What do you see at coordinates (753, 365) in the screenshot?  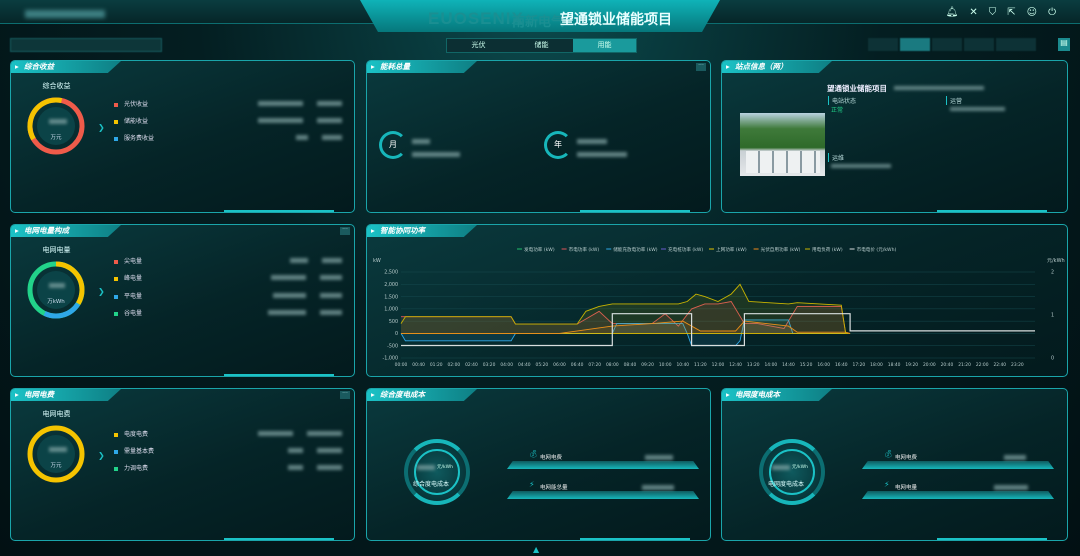 I see `x-tick-label: 13:20` at bounding box center [753, 365].